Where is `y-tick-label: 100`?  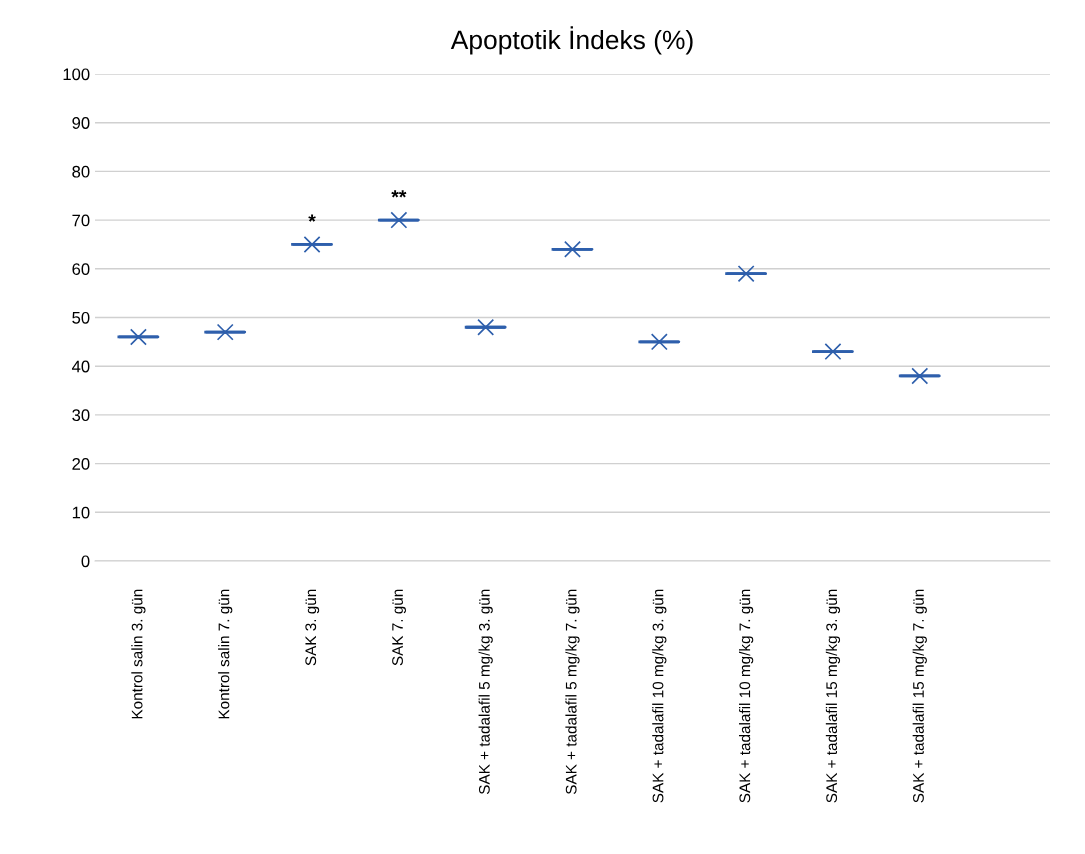
y-tick-label: 100 is located at coordinates (76, 74).